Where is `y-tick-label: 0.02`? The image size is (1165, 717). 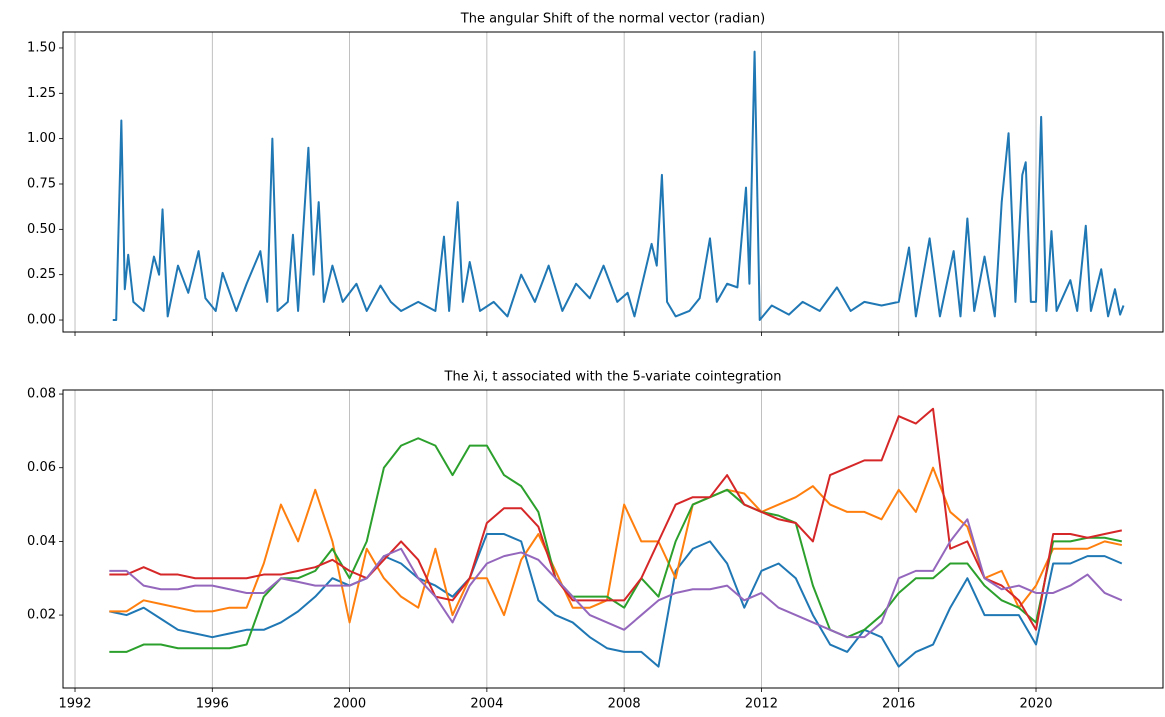
y-tick-label: 0.02 is located at coordinates (41, 615).